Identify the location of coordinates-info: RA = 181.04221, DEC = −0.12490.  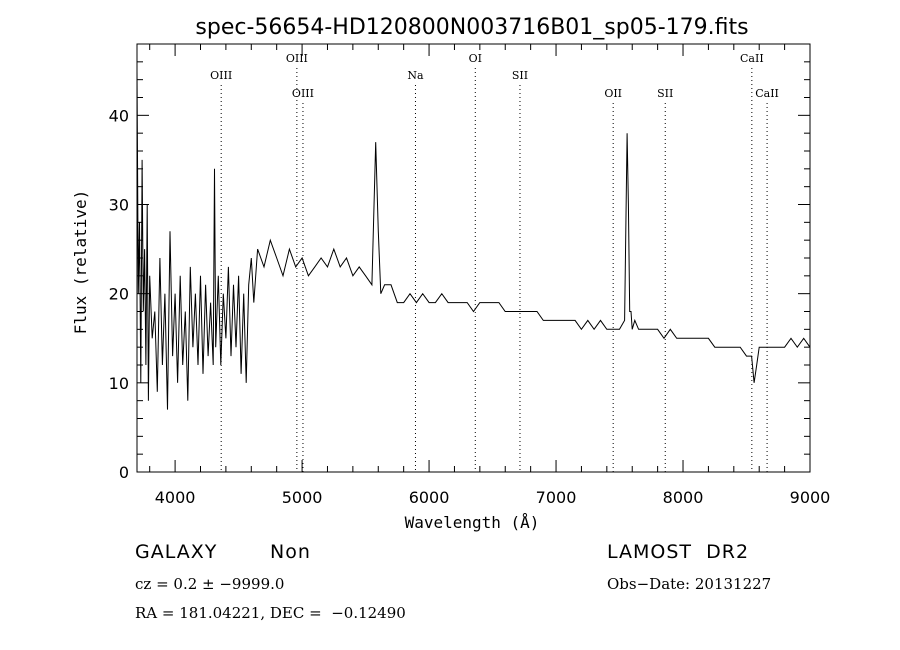
(270, 613).